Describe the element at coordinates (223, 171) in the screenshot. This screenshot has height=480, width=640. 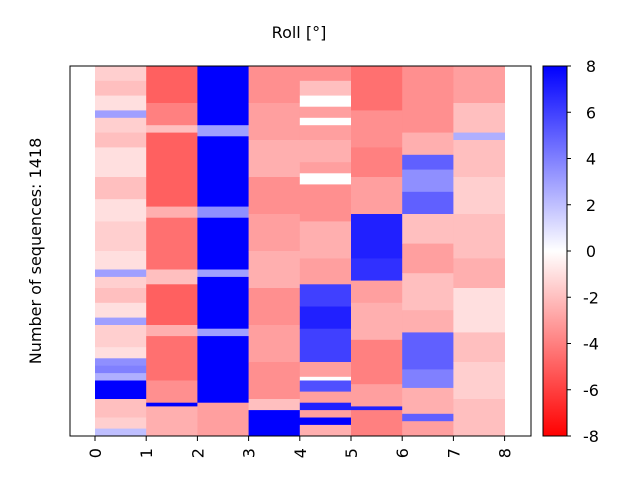
I see `heat-cell-col2-band2` at that location.